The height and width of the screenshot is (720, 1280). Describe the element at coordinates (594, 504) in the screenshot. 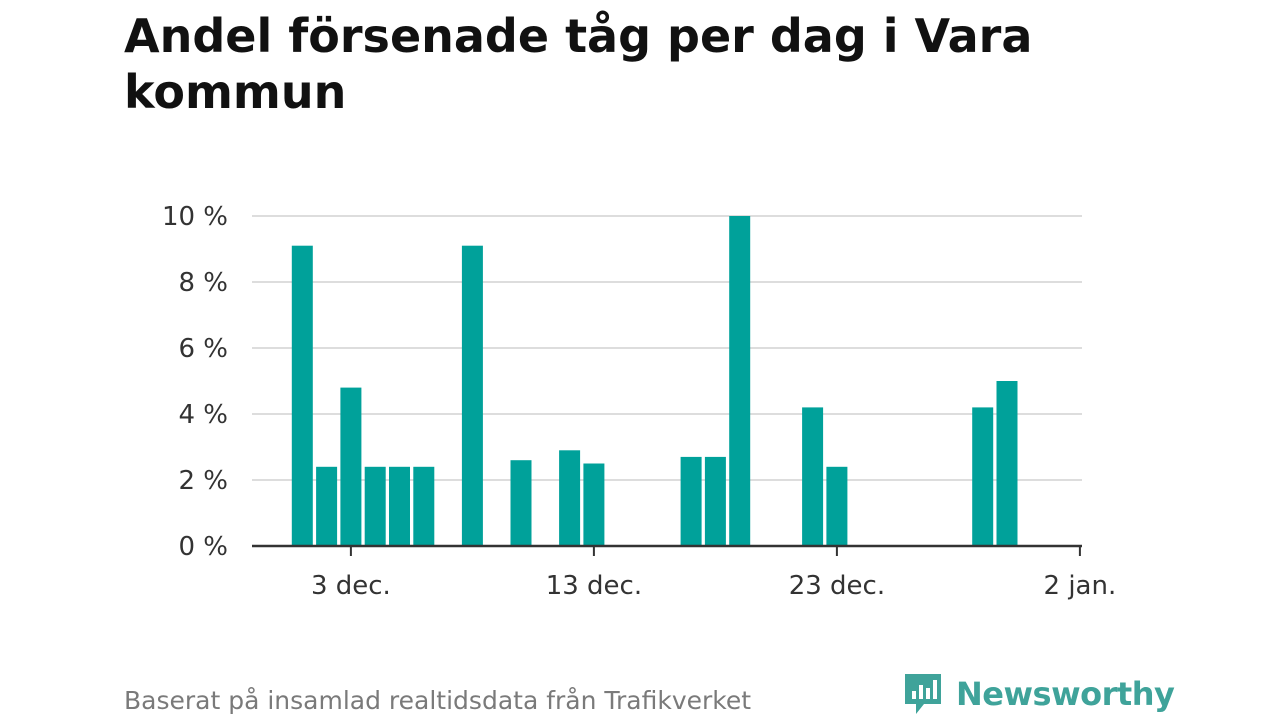

I see `bar-13dec` at that location.